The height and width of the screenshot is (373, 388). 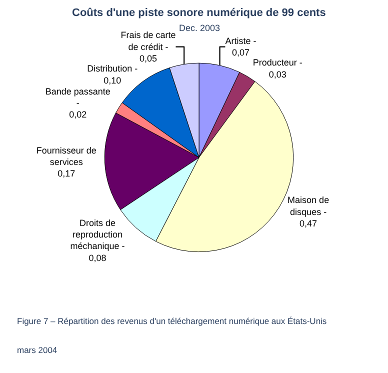 What do you see at coordinates (97, 235) in the screenshot?
I see `slice-label: Droits de reproduction méchanique -` at bounding box center [97, 235].